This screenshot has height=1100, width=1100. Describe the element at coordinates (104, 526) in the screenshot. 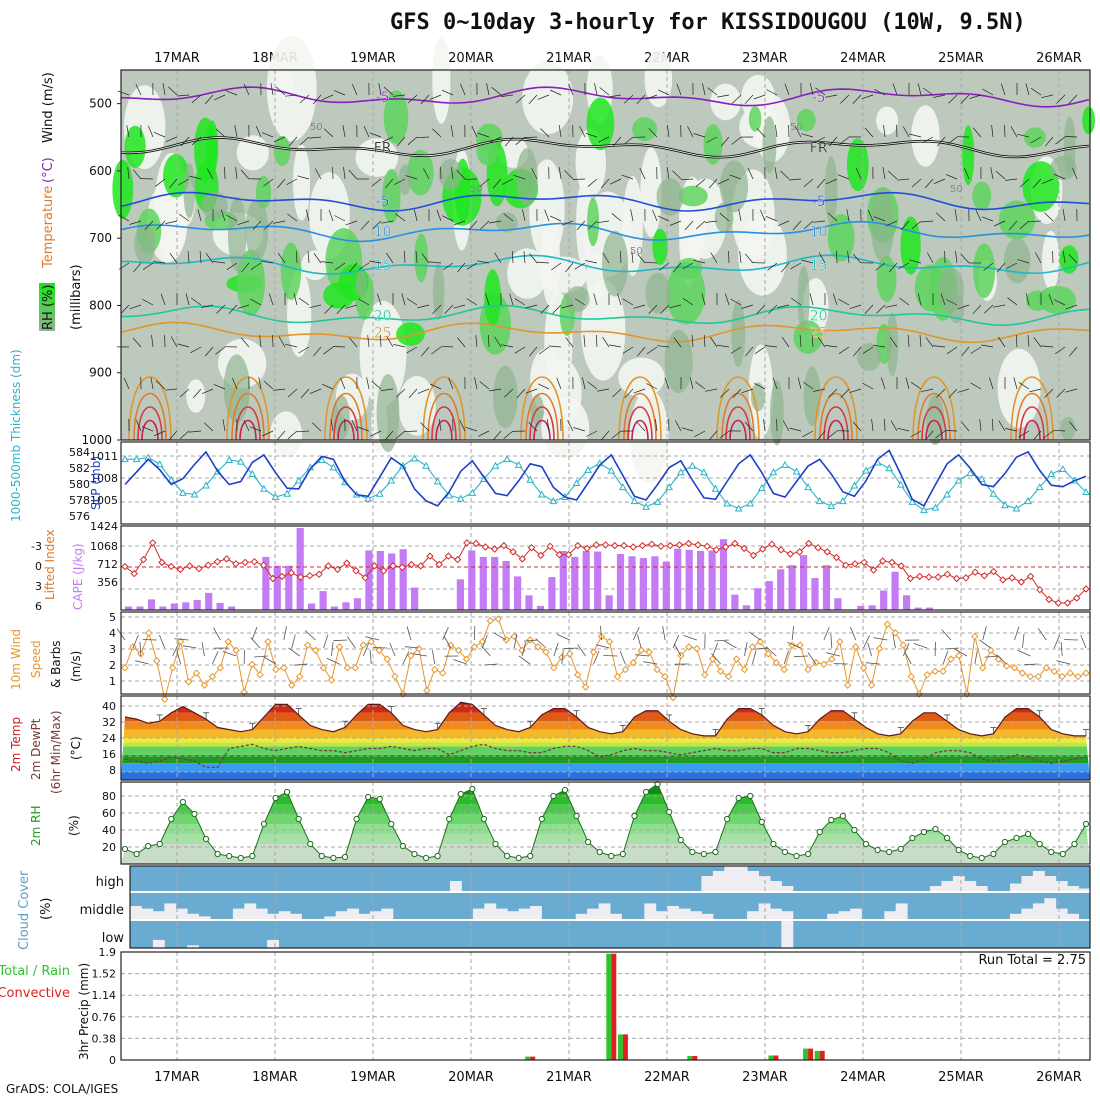

I see `cape-tick-label: 1424` at that location.